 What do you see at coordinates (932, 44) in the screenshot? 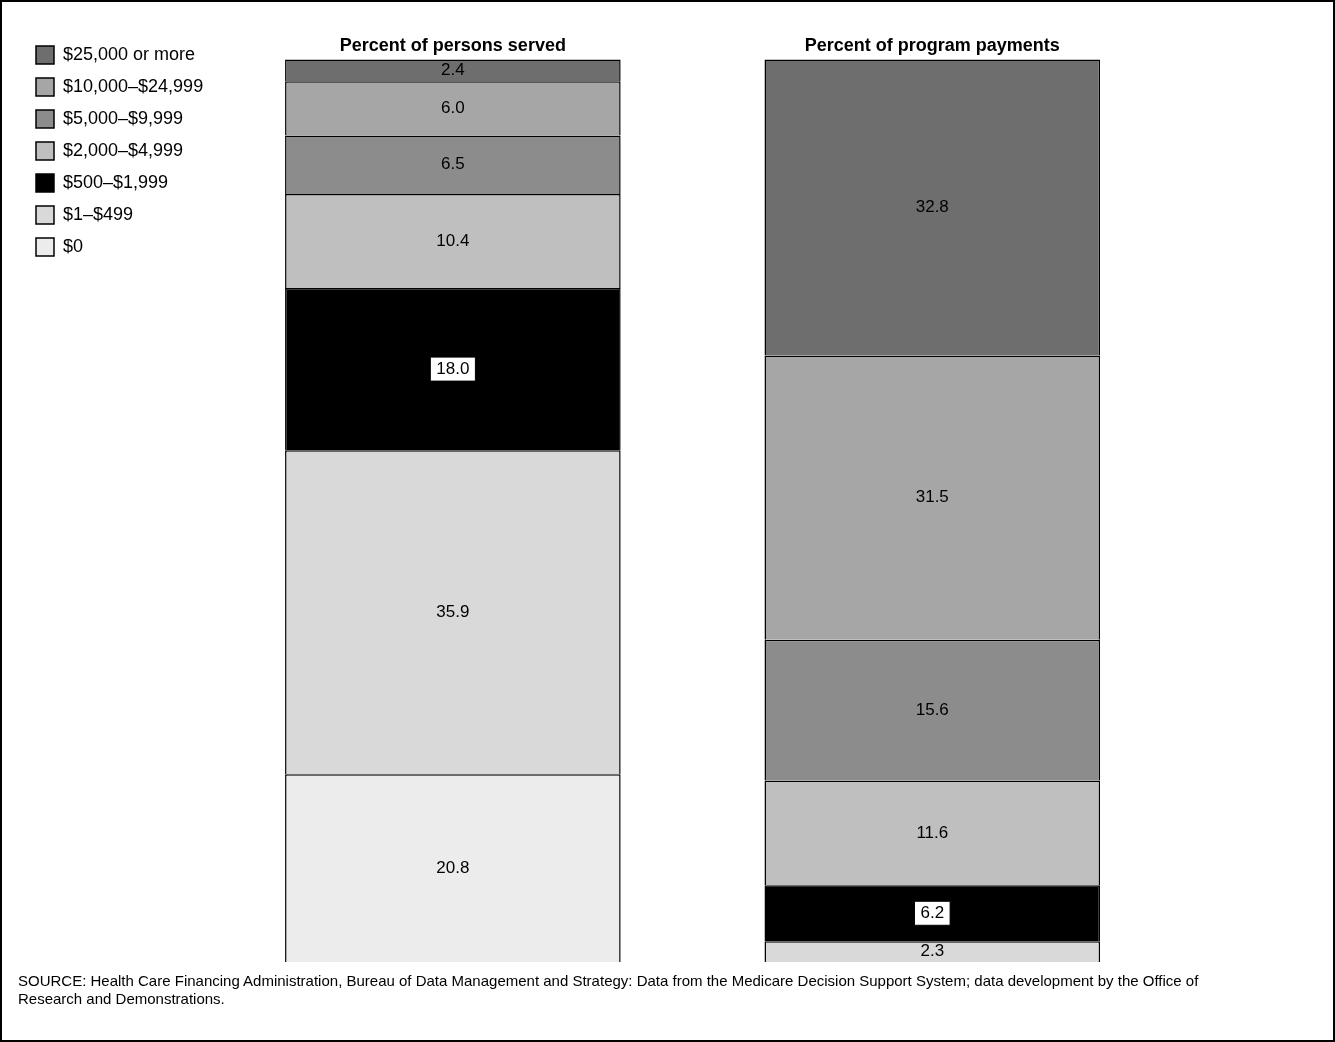
I see `x-tick-label: Percent of program payments` at bounding box center [932, 44].